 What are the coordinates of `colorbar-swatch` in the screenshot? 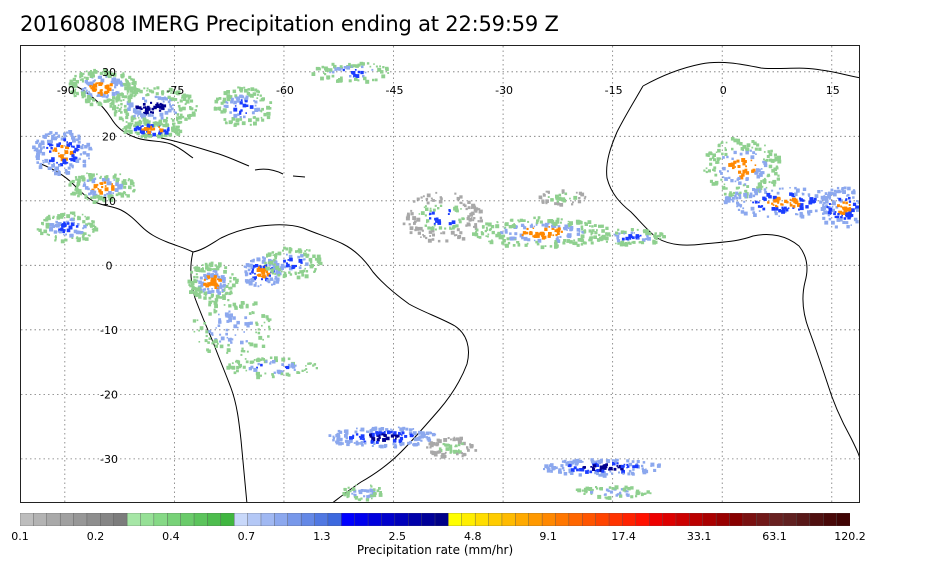 It's located at (428, 519).